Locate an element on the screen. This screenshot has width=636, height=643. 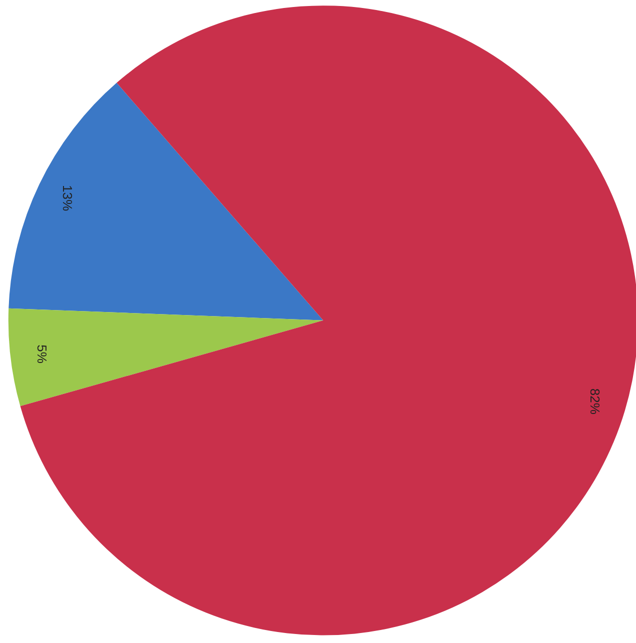
data-label: 82% is located at coordinates (594, 401).